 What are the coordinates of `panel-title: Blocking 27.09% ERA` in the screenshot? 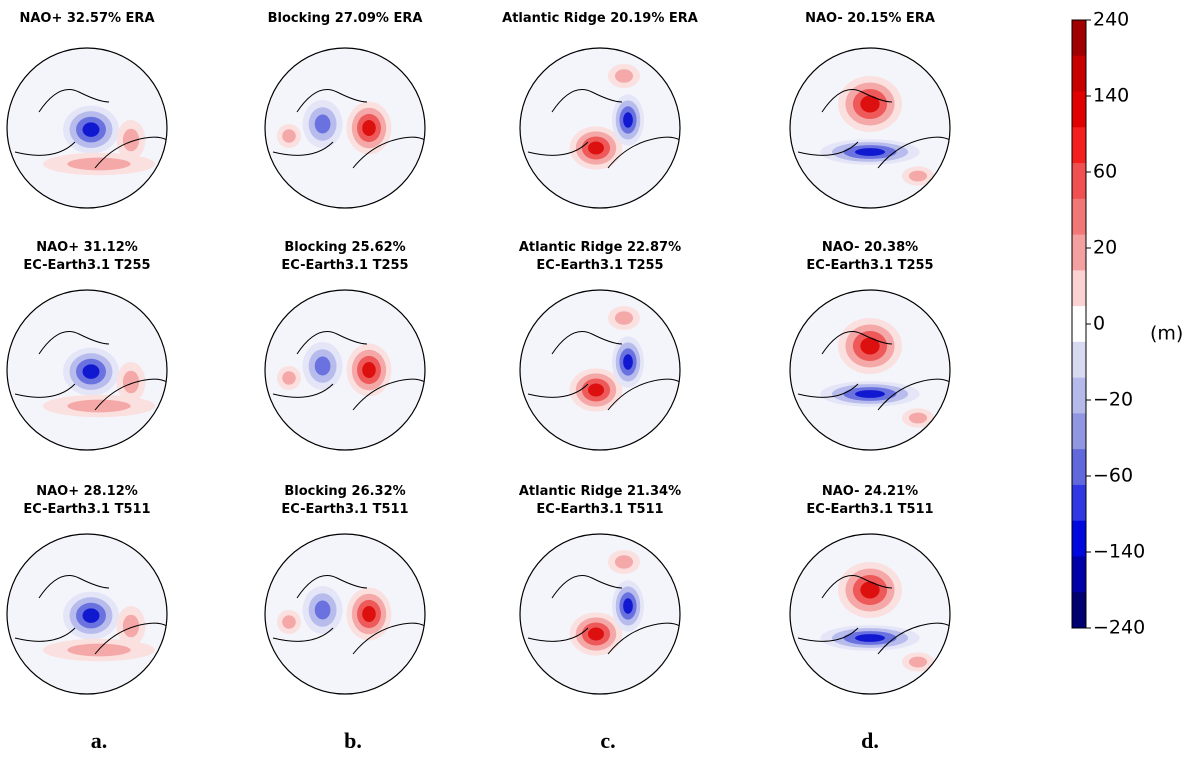 It's located at (345, 18).